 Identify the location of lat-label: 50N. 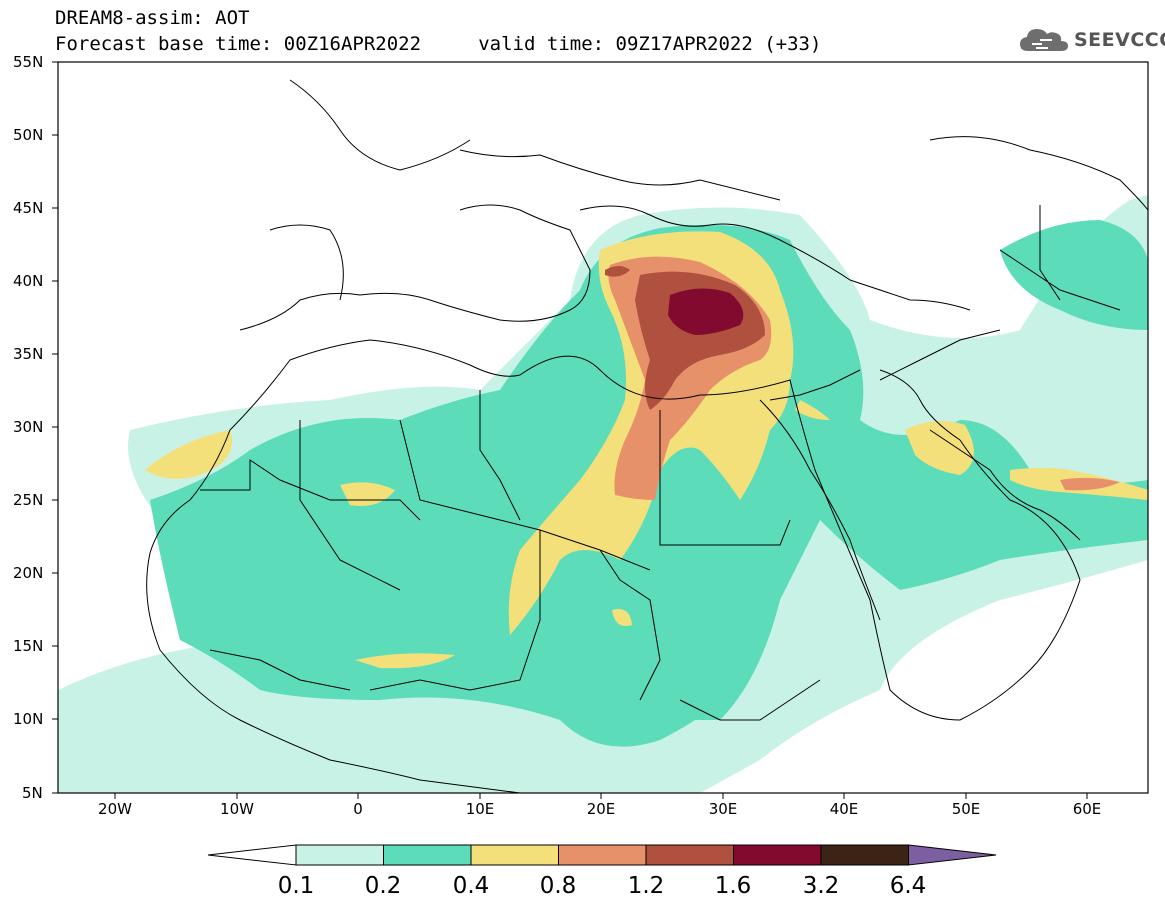
(28, 135).